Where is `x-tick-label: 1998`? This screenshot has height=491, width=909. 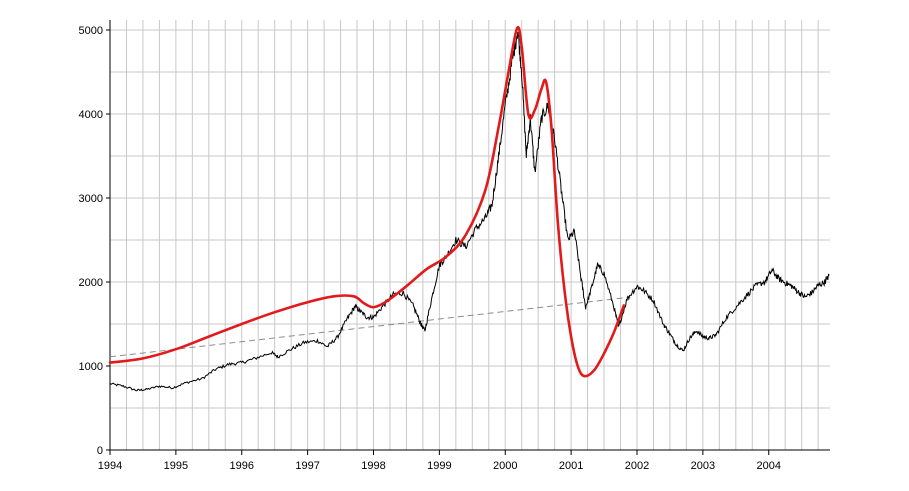 x-tick-label: 1998 is located at coordinates (373, 466).